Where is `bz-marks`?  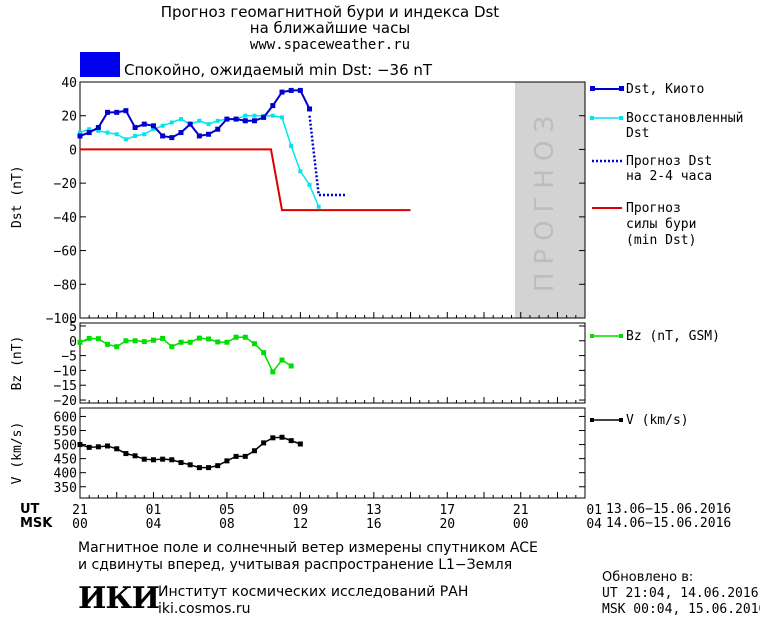
bz-marks is located at coordinates (185, 354).